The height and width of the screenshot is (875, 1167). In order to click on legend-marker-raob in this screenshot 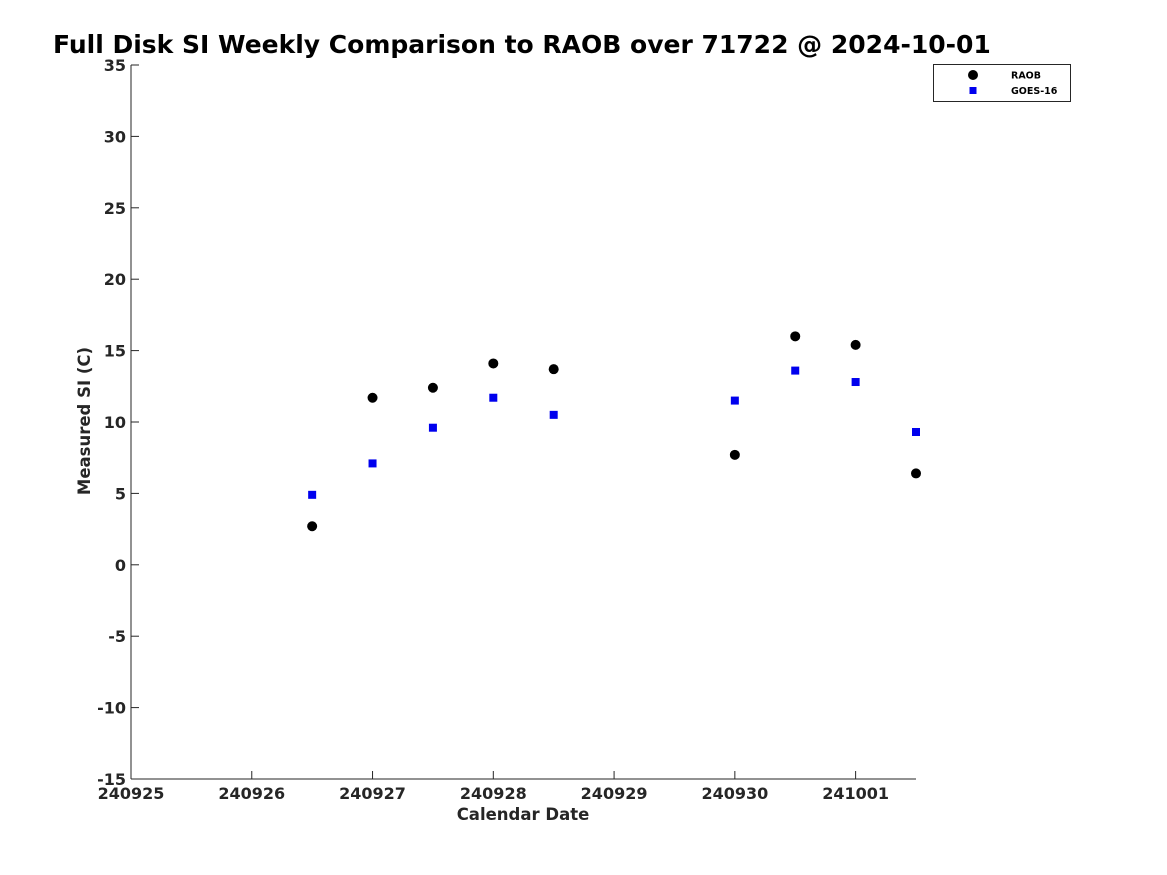, I will do `click(973, 75)`.